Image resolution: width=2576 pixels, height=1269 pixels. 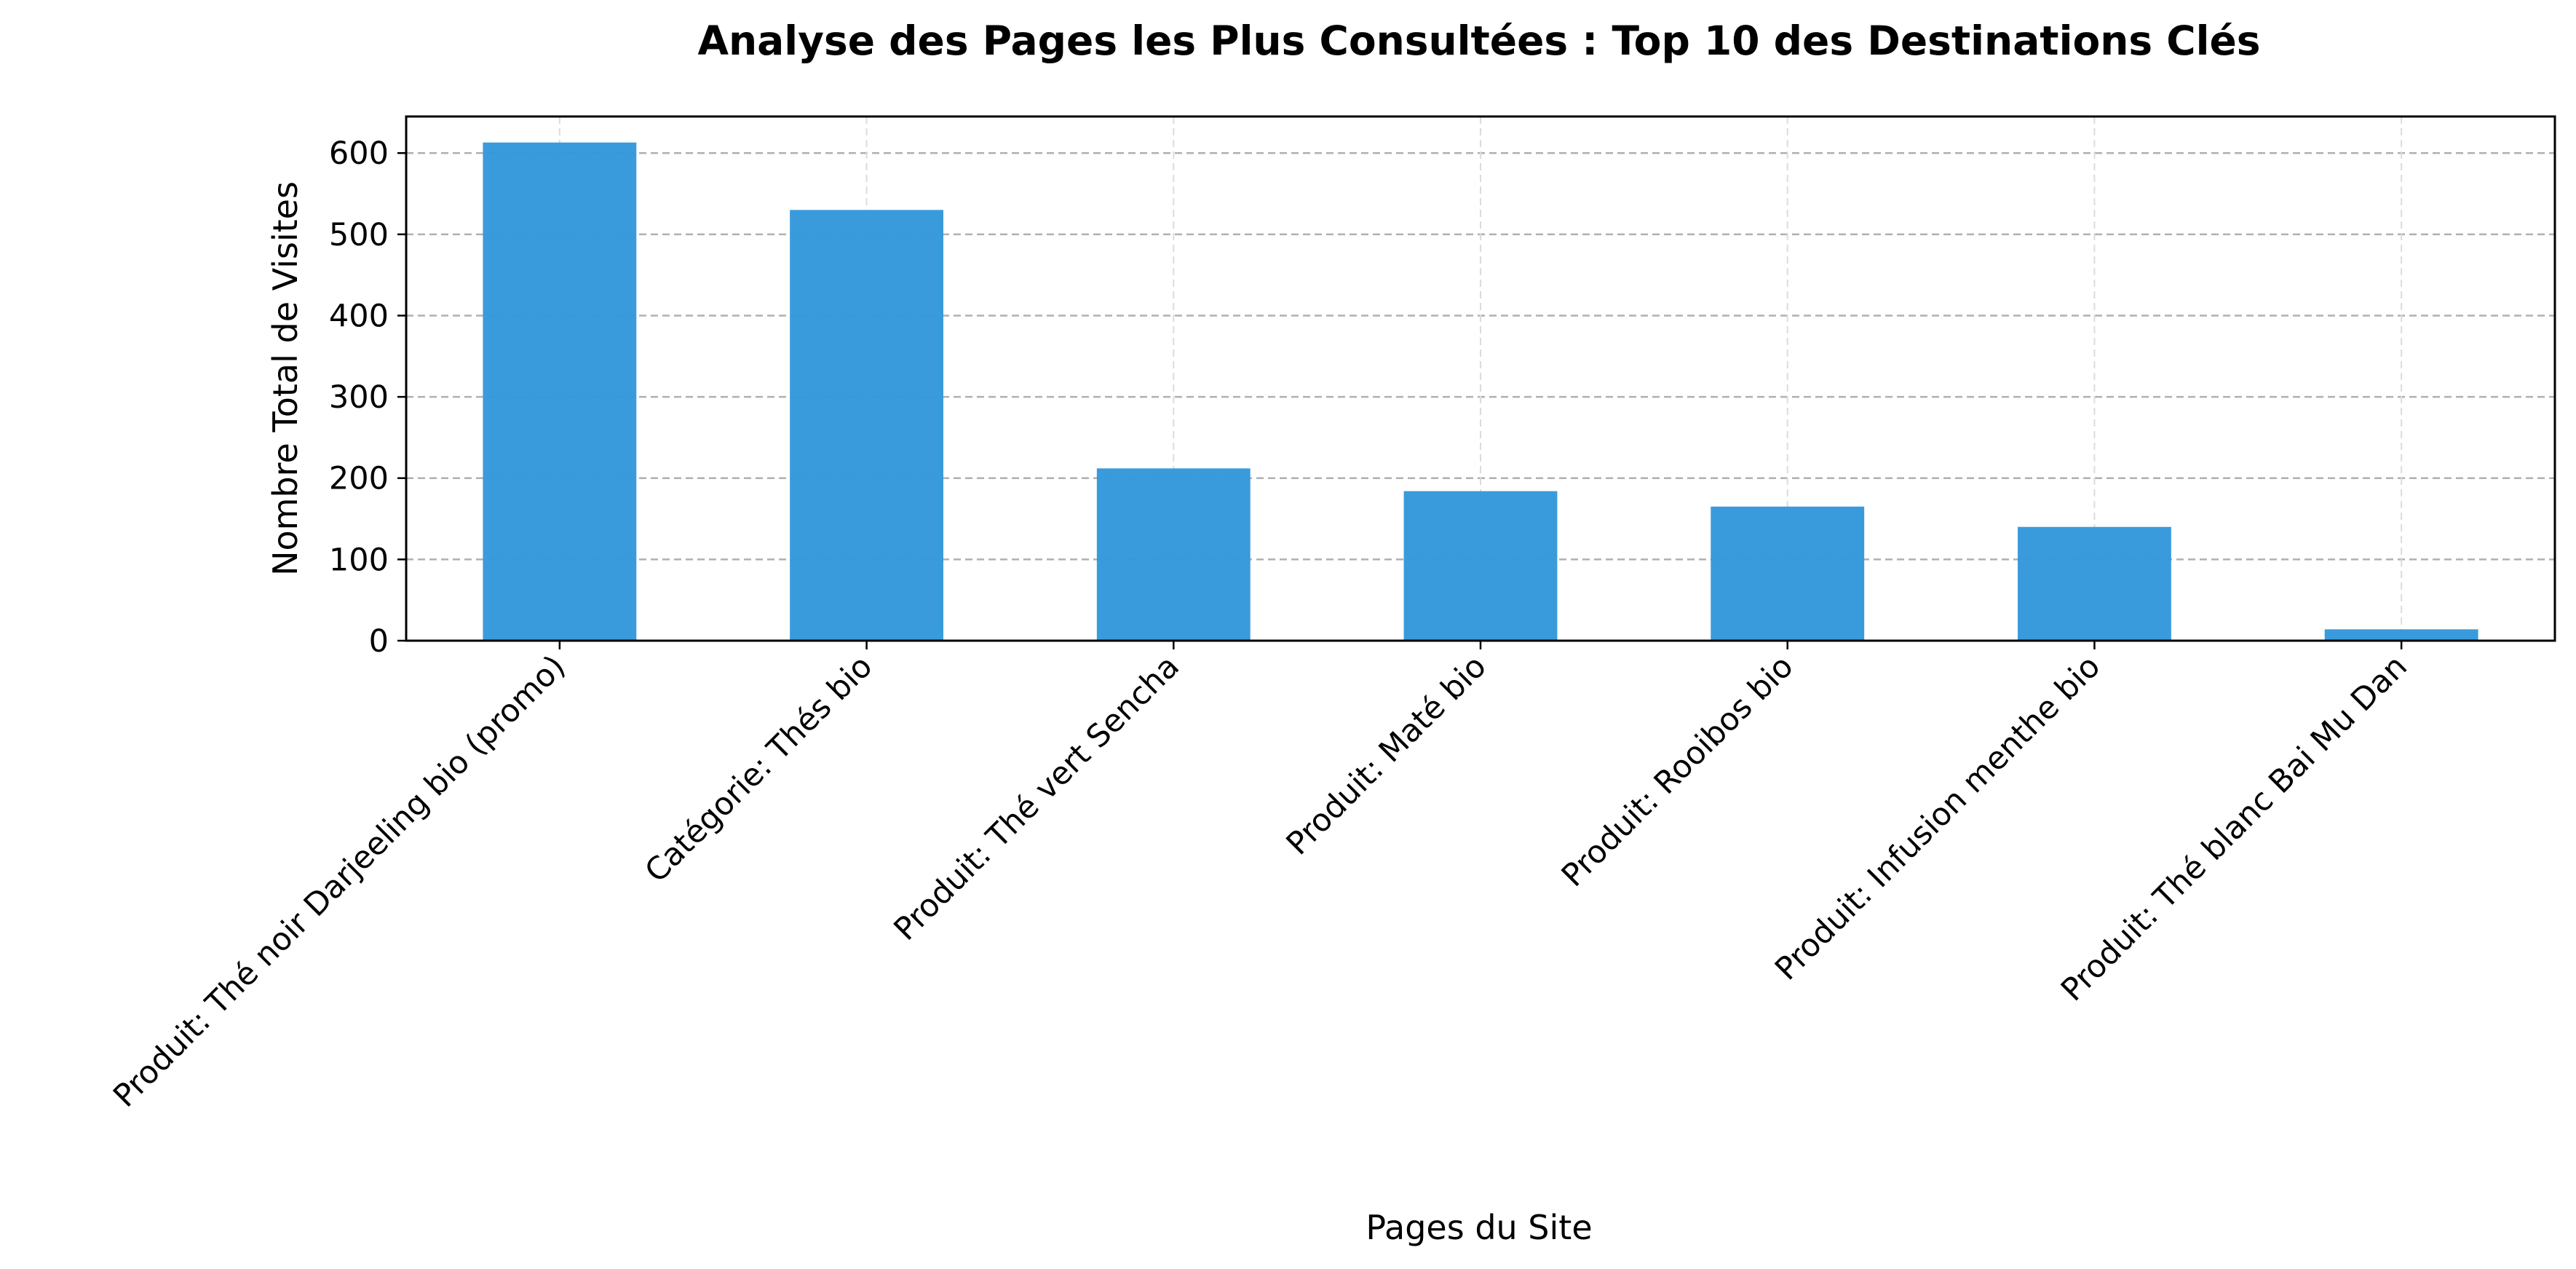 What do you see at coordinates (339, 881) in the screenshot?
I see `x-tick-label: Produit: Thé noir Darjeeling bio (promo)` at bounding box center [339, 881].